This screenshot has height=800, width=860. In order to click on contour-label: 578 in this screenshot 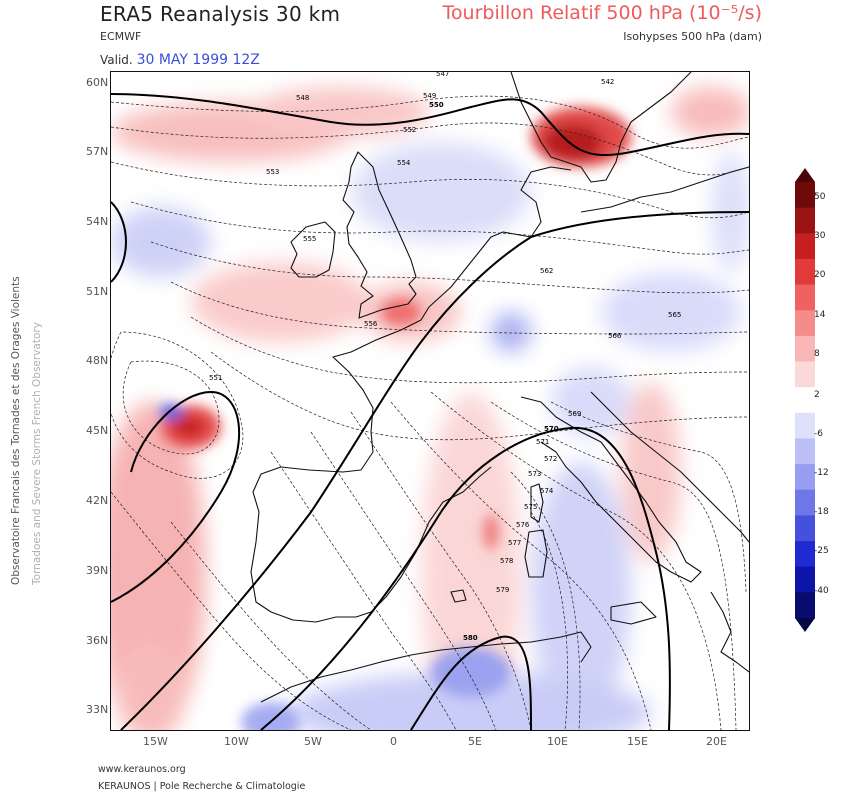, I will do `click(506, 561)`.